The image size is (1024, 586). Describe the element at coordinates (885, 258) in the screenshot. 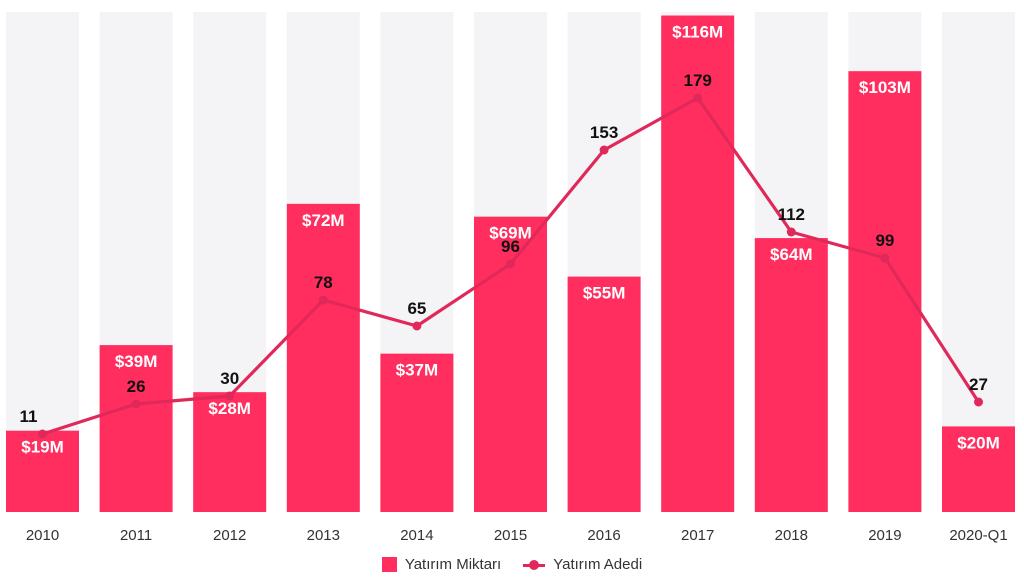

I see `line-point-2019` at that location.